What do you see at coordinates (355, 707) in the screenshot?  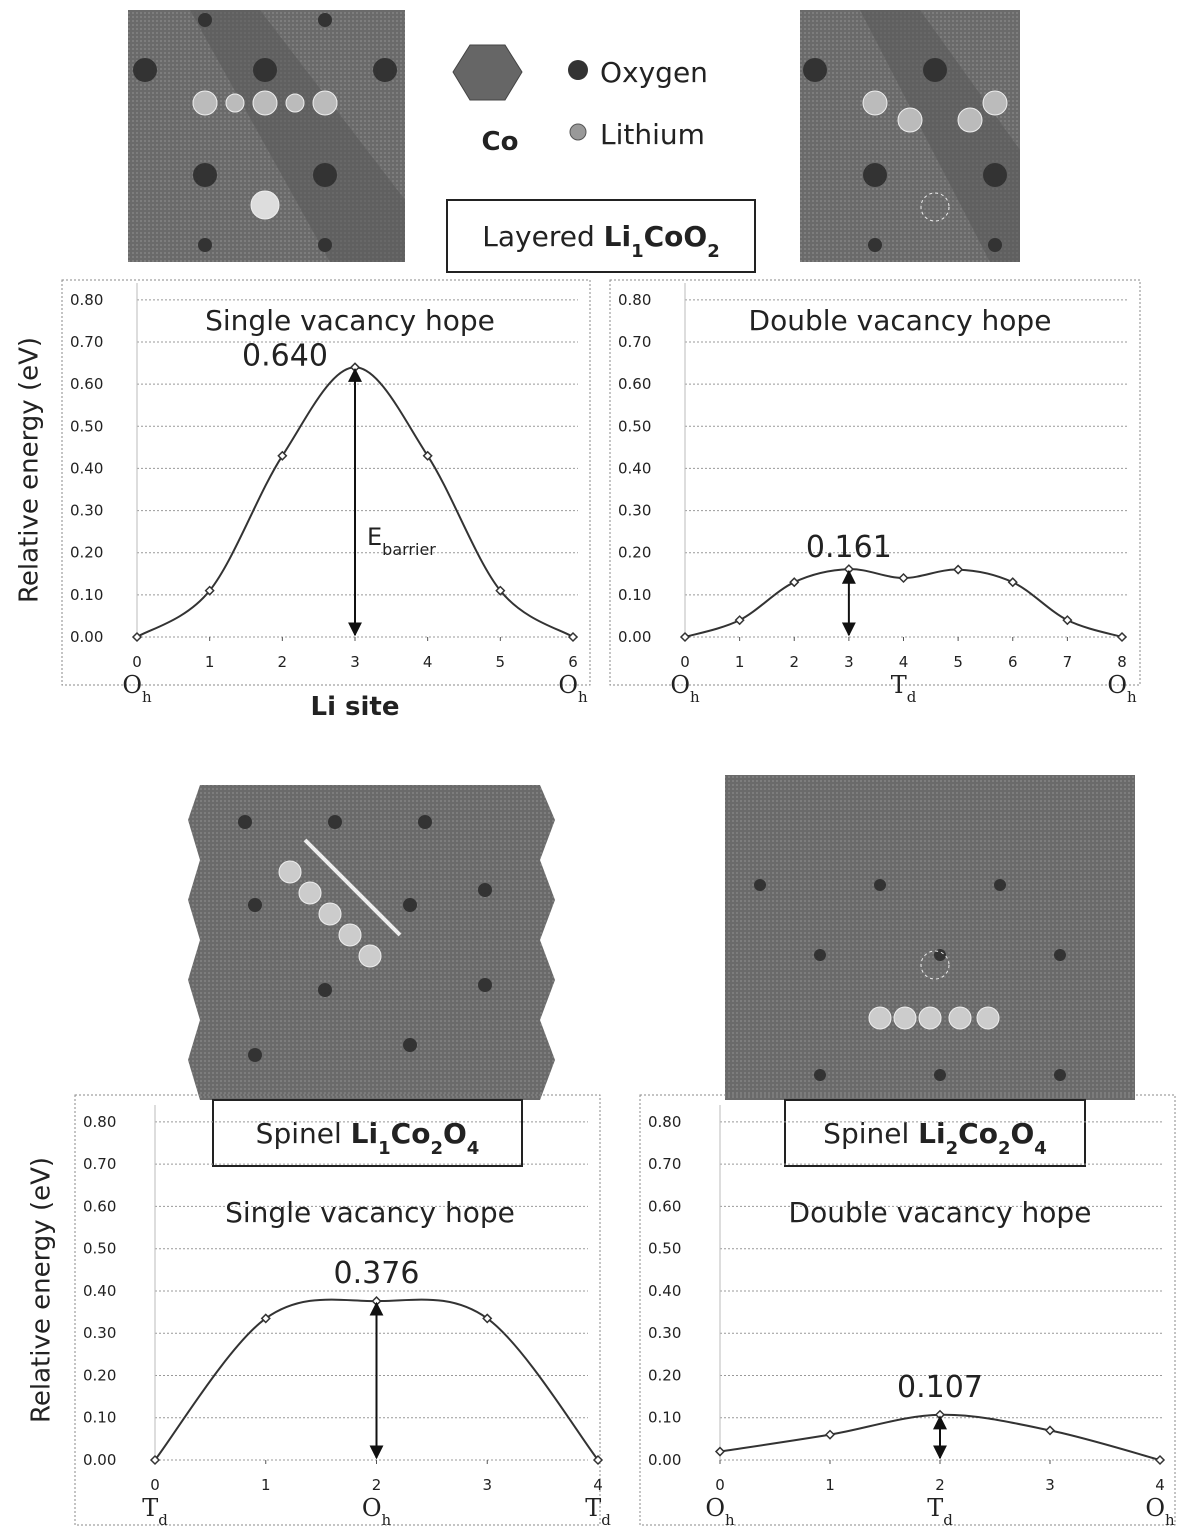 I see `x-axis-label: Li site` at bounding box center [355, 707].